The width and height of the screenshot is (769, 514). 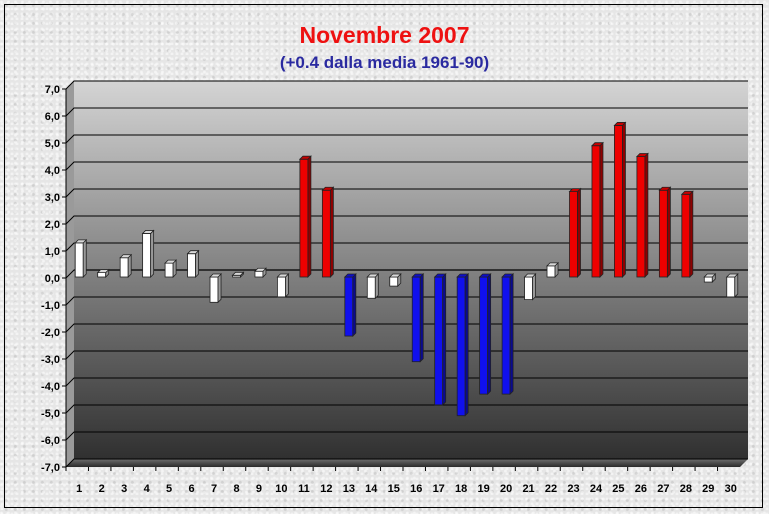 I want to click on x-tick-label: 15, so click(x=394, y=489).